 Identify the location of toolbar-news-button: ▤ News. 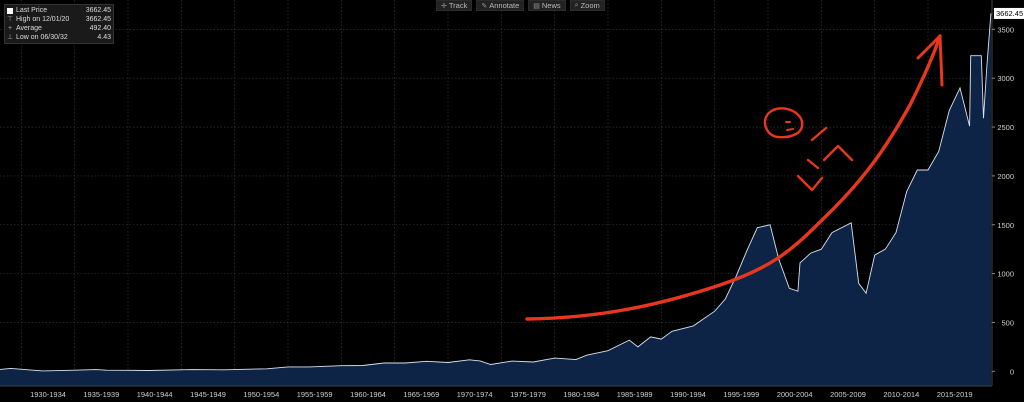
(547, 5).